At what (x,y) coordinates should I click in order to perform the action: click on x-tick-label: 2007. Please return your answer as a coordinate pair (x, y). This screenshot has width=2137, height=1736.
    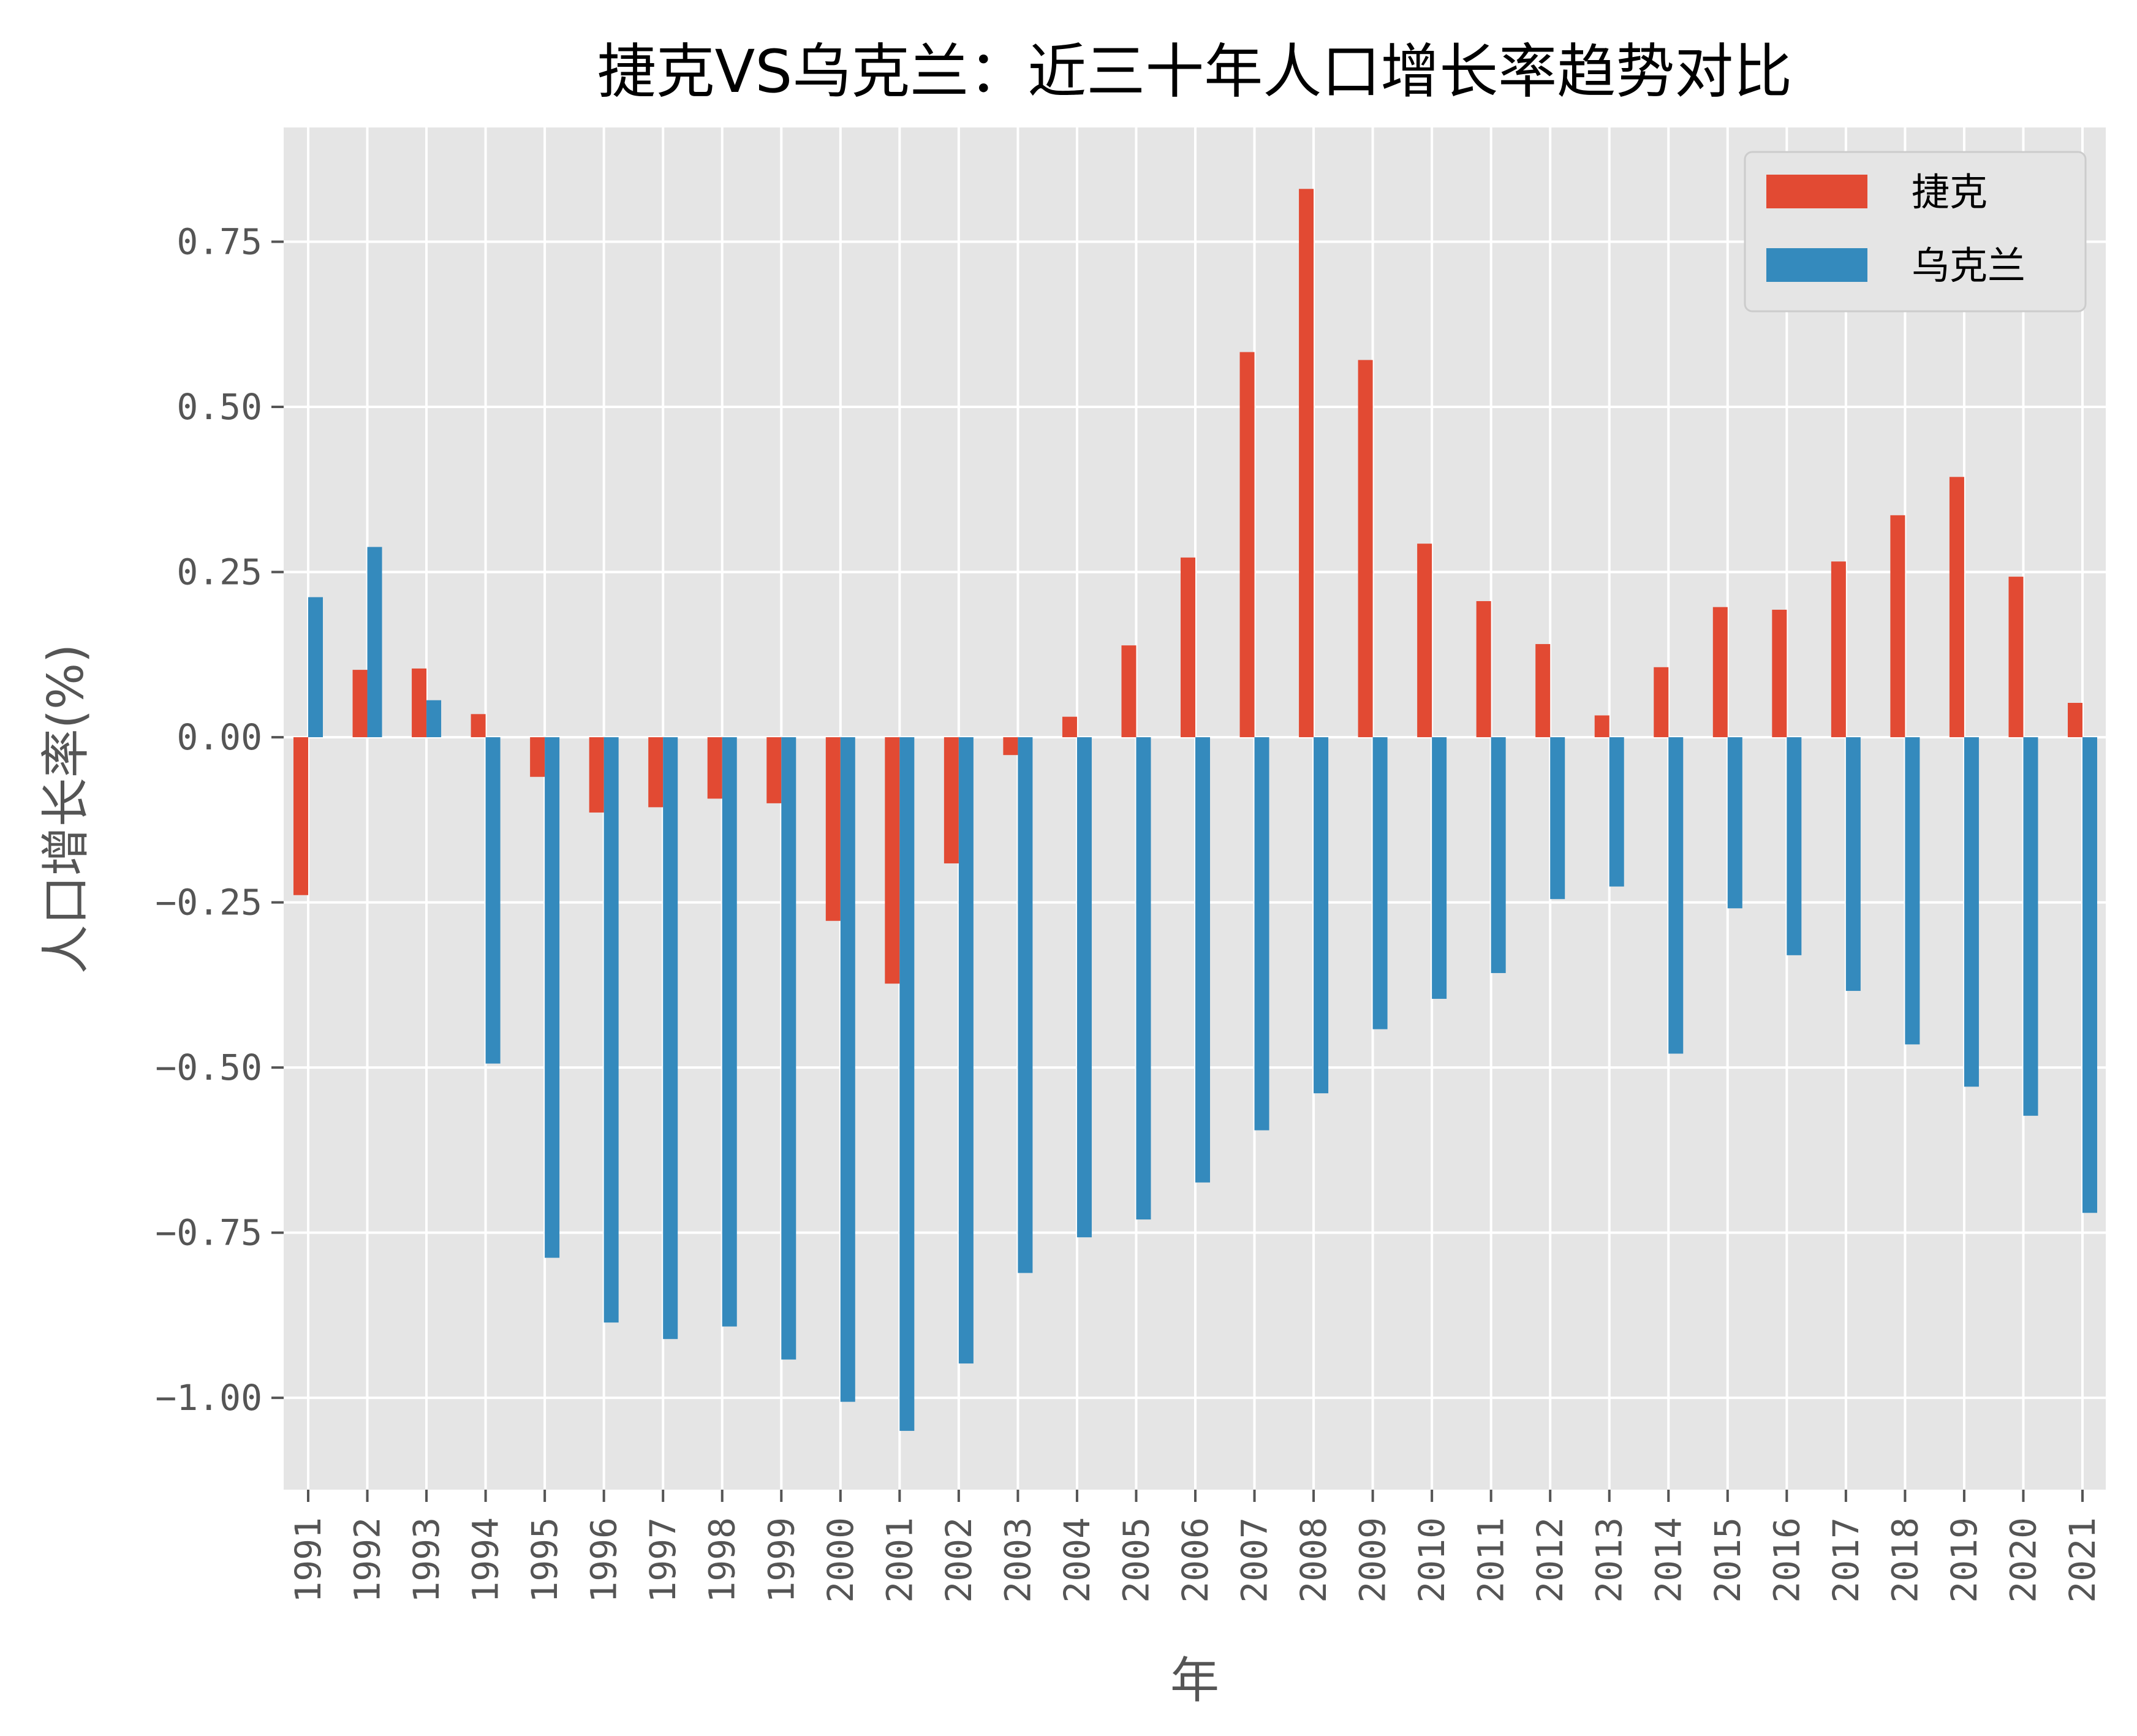
    Looking at the image, I should click on (1255, 1560).